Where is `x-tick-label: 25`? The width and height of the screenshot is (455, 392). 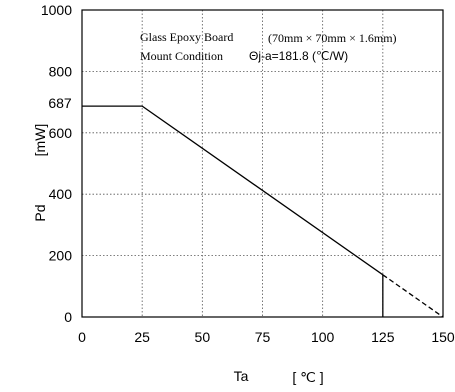 x-tick-label: 25 is located at coordinates (142, 337).